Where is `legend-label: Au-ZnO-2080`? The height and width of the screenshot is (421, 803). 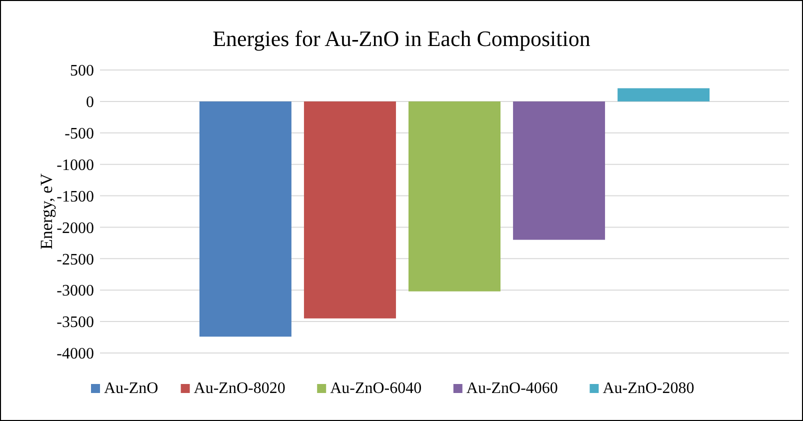 legend-label: Au-ZnO-2080 is located at coordinates (648, 388).